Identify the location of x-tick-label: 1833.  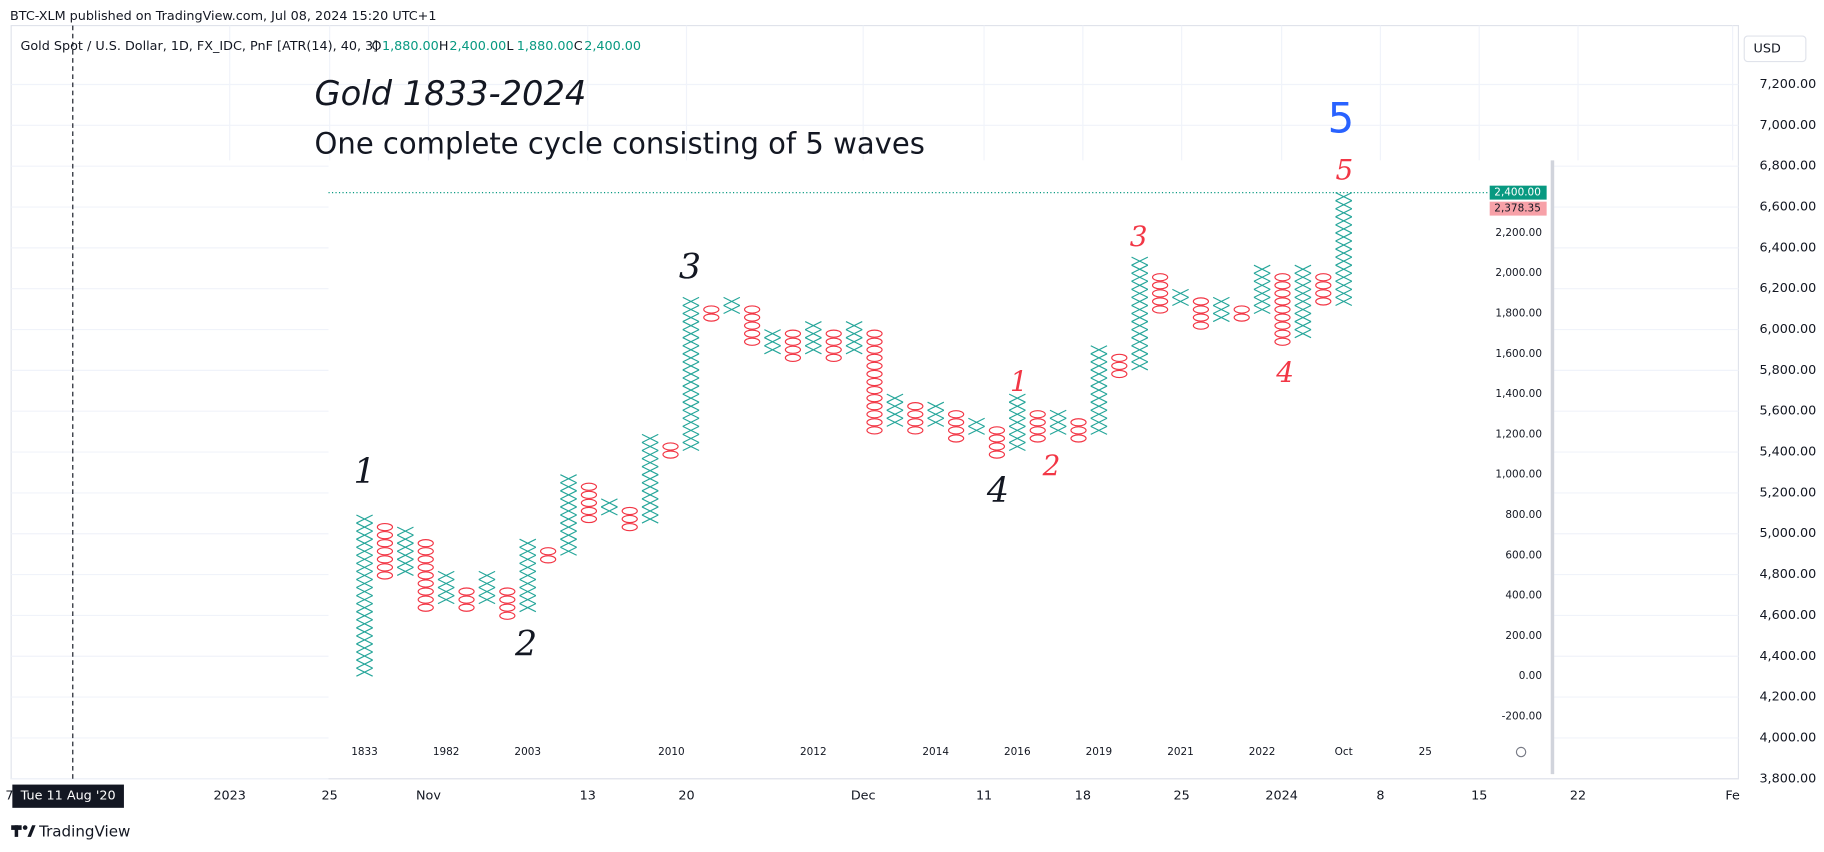
(364, 752).